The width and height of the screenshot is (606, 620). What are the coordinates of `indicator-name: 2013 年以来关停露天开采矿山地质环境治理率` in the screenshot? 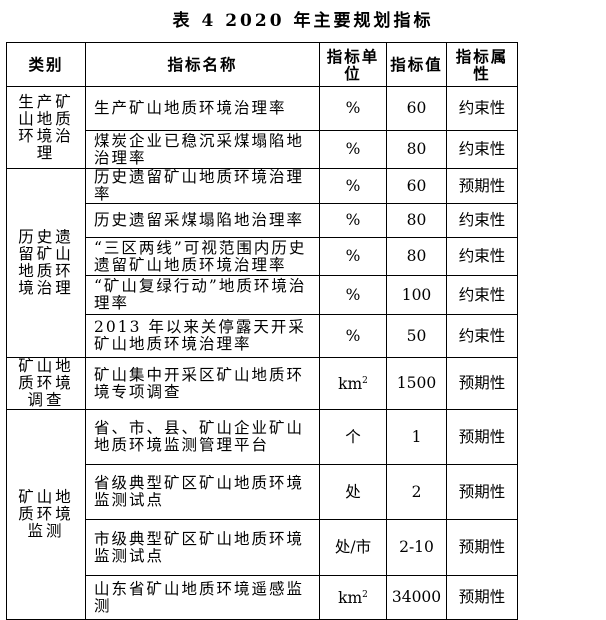 It's located at (202, 336).